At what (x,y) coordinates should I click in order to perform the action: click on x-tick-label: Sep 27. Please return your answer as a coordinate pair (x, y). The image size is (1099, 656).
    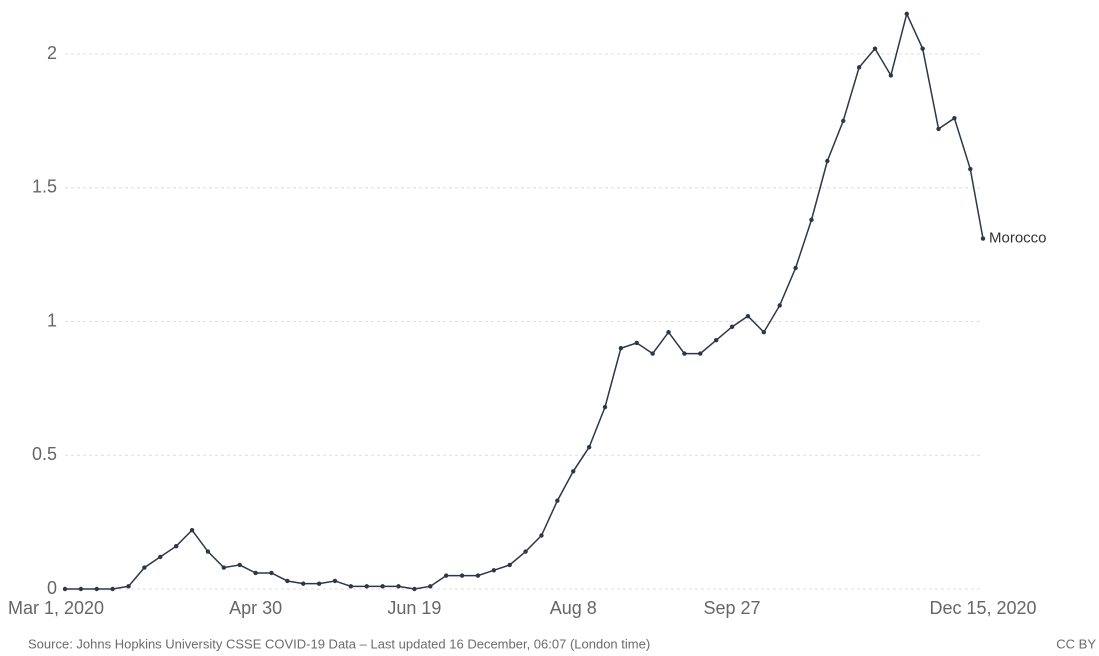
    Looking at the image, I should click on (732, 608).